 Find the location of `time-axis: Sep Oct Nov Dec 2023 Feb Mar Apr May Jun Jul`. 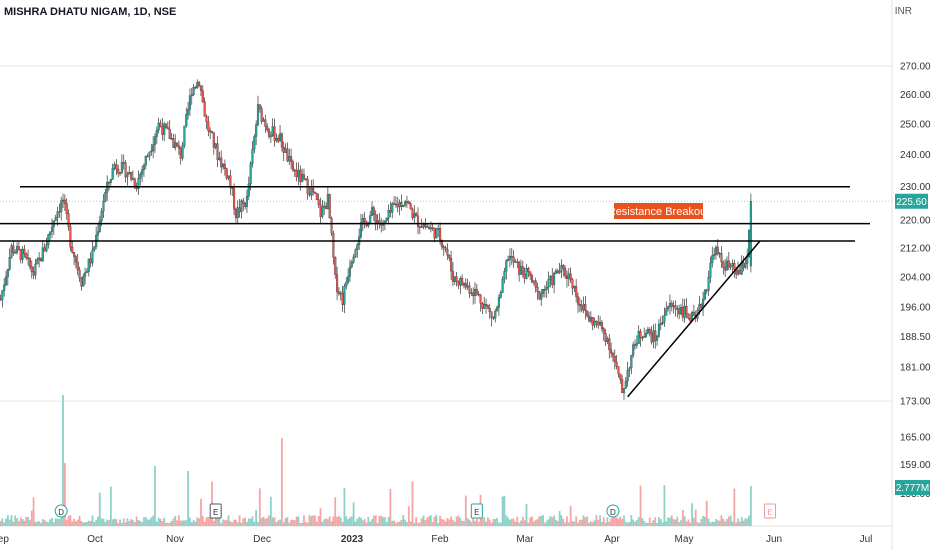

time-axis: Sep Oct Nov Dec 2023 Feb Mar Apr May Jun Jul is located at coordinates (436, 539).